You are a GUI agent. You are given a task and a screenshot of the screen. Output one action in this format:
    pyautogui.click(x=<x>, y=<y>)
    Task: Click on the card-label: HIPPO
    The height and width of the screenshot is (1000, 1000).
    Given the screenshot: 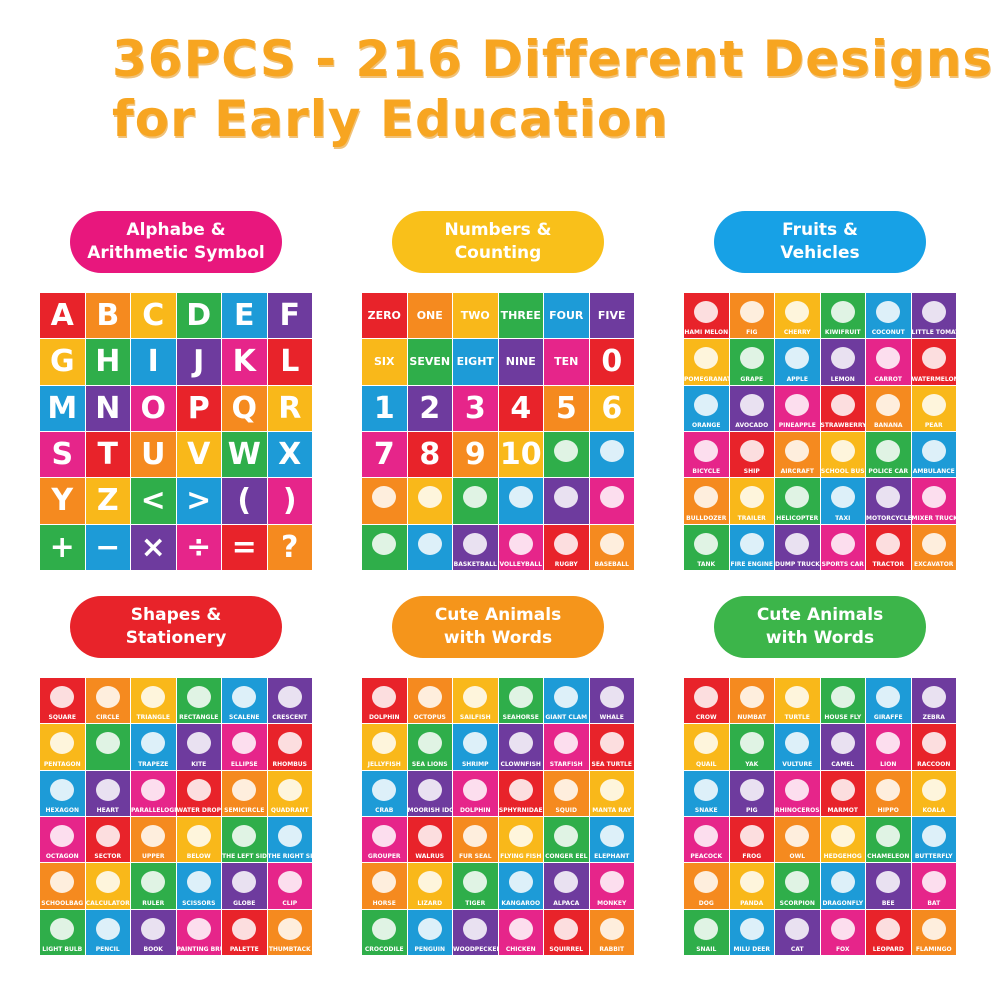 What is the action you would take?
    pyautogui.click(x=888, y=810)
    